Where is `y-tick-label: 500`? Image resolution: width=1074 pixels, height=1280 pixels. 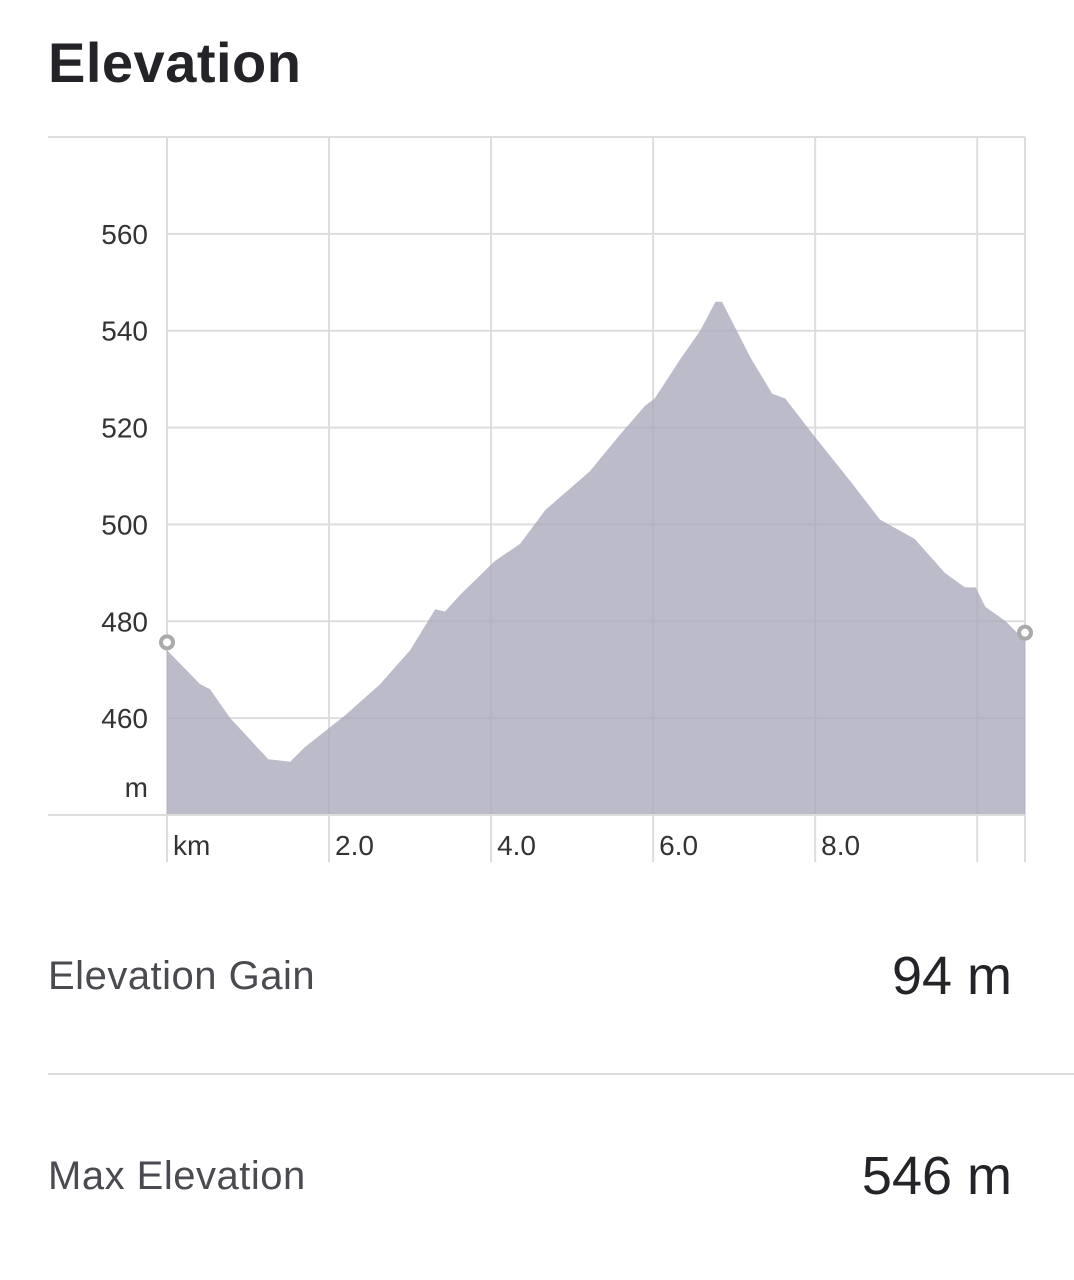 y-tick-label: 500 is located at coordinates (124, 524).